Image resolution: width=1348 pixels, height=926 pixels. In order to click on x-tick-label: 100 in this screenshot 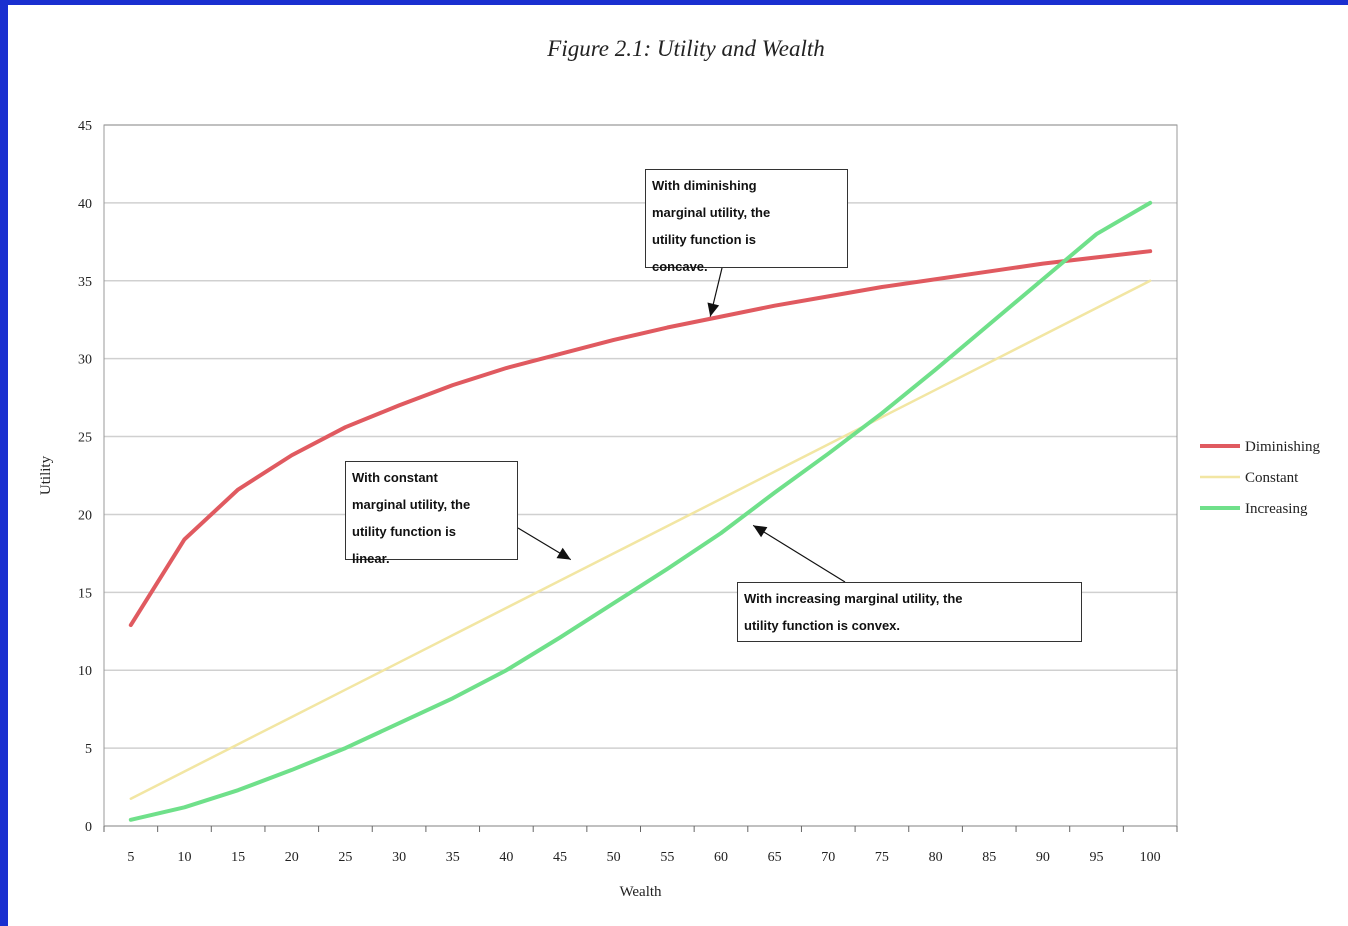, I will do `click(1150, 857)`.